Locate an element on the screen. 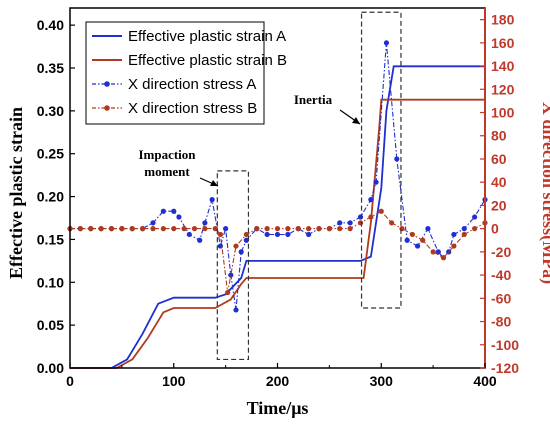 This screenshot has width=550, height=428. y-right-tick-label: 20 is located at coordinates (499, 205).